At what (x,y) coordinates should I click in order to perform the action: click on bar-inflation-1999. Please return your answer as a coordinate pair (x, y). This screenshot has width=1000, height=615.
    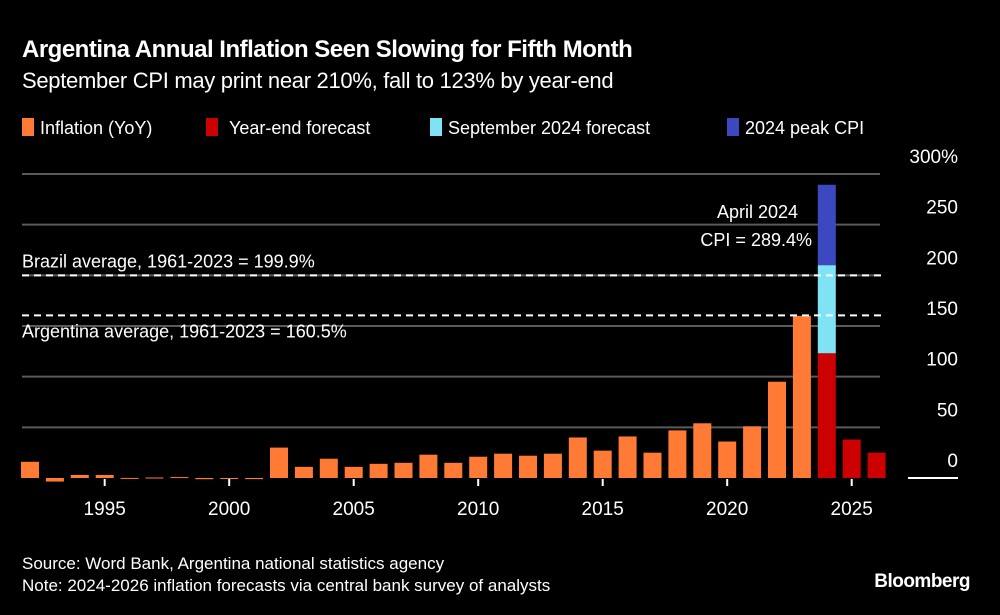
    Looking at the image, I should click on (204, 479).